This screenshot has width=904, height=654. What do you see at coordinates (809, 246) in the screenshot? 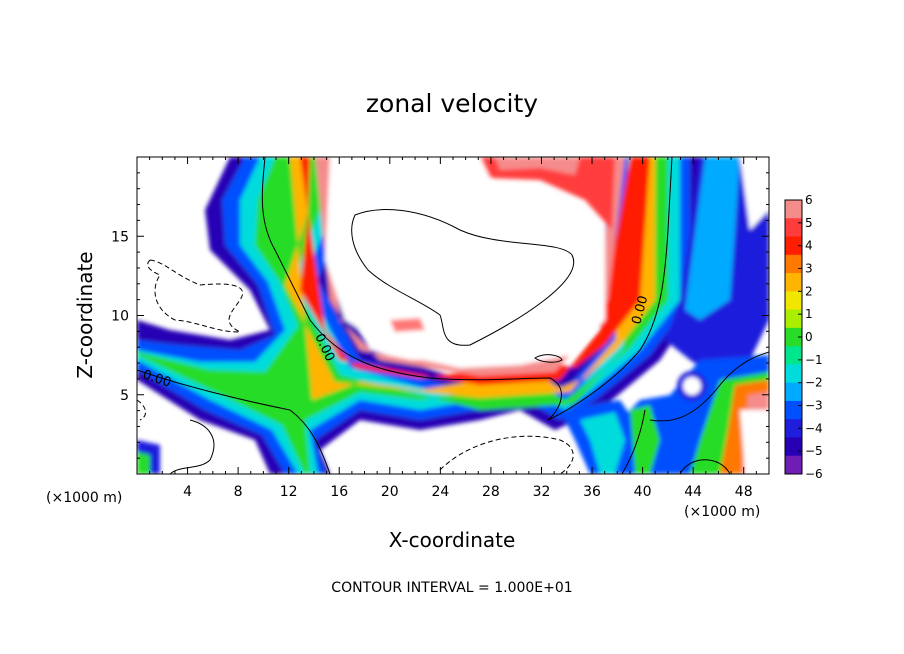
I see `colorbar-tick-label: 4` at bounding box center [809, 246].